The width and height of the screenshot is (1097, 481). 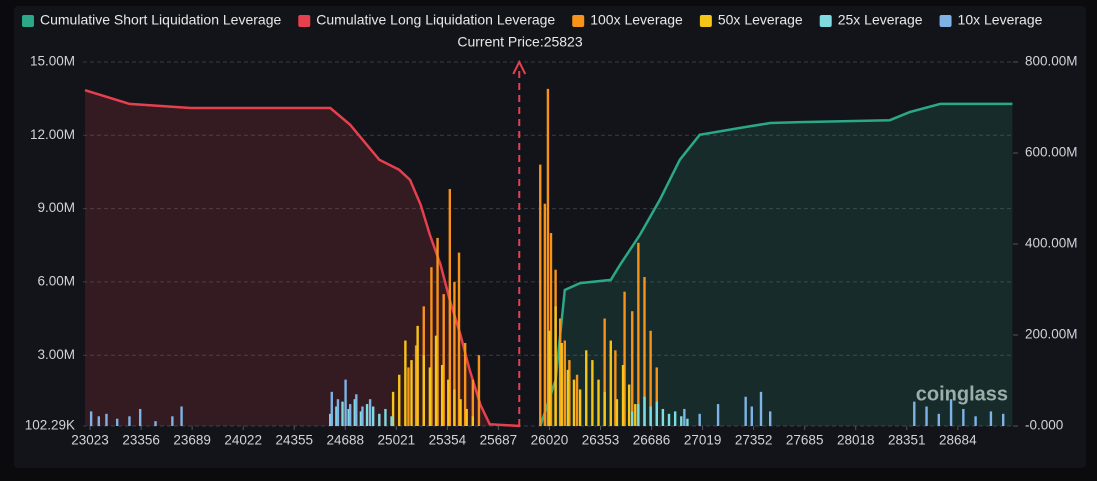 I want to click on legend-item: 25x Leverage, so click(x=871, y=20).